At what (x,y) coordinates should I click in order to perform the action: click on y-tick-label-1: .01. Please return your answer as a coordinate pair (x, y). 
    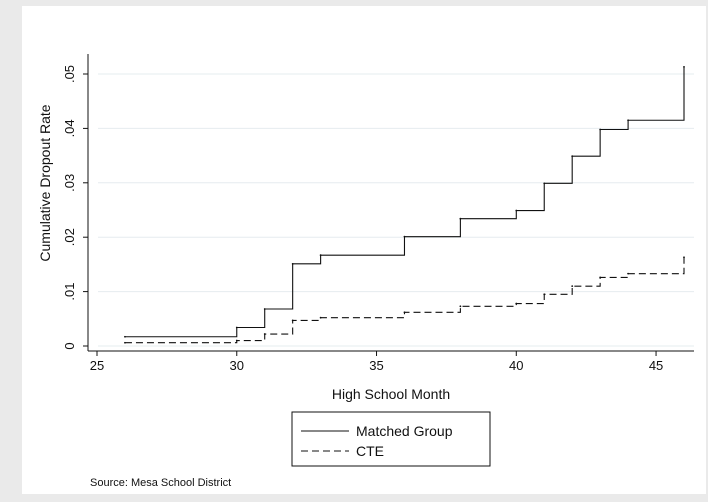
    Looking at the image, I should click on (69, 292).